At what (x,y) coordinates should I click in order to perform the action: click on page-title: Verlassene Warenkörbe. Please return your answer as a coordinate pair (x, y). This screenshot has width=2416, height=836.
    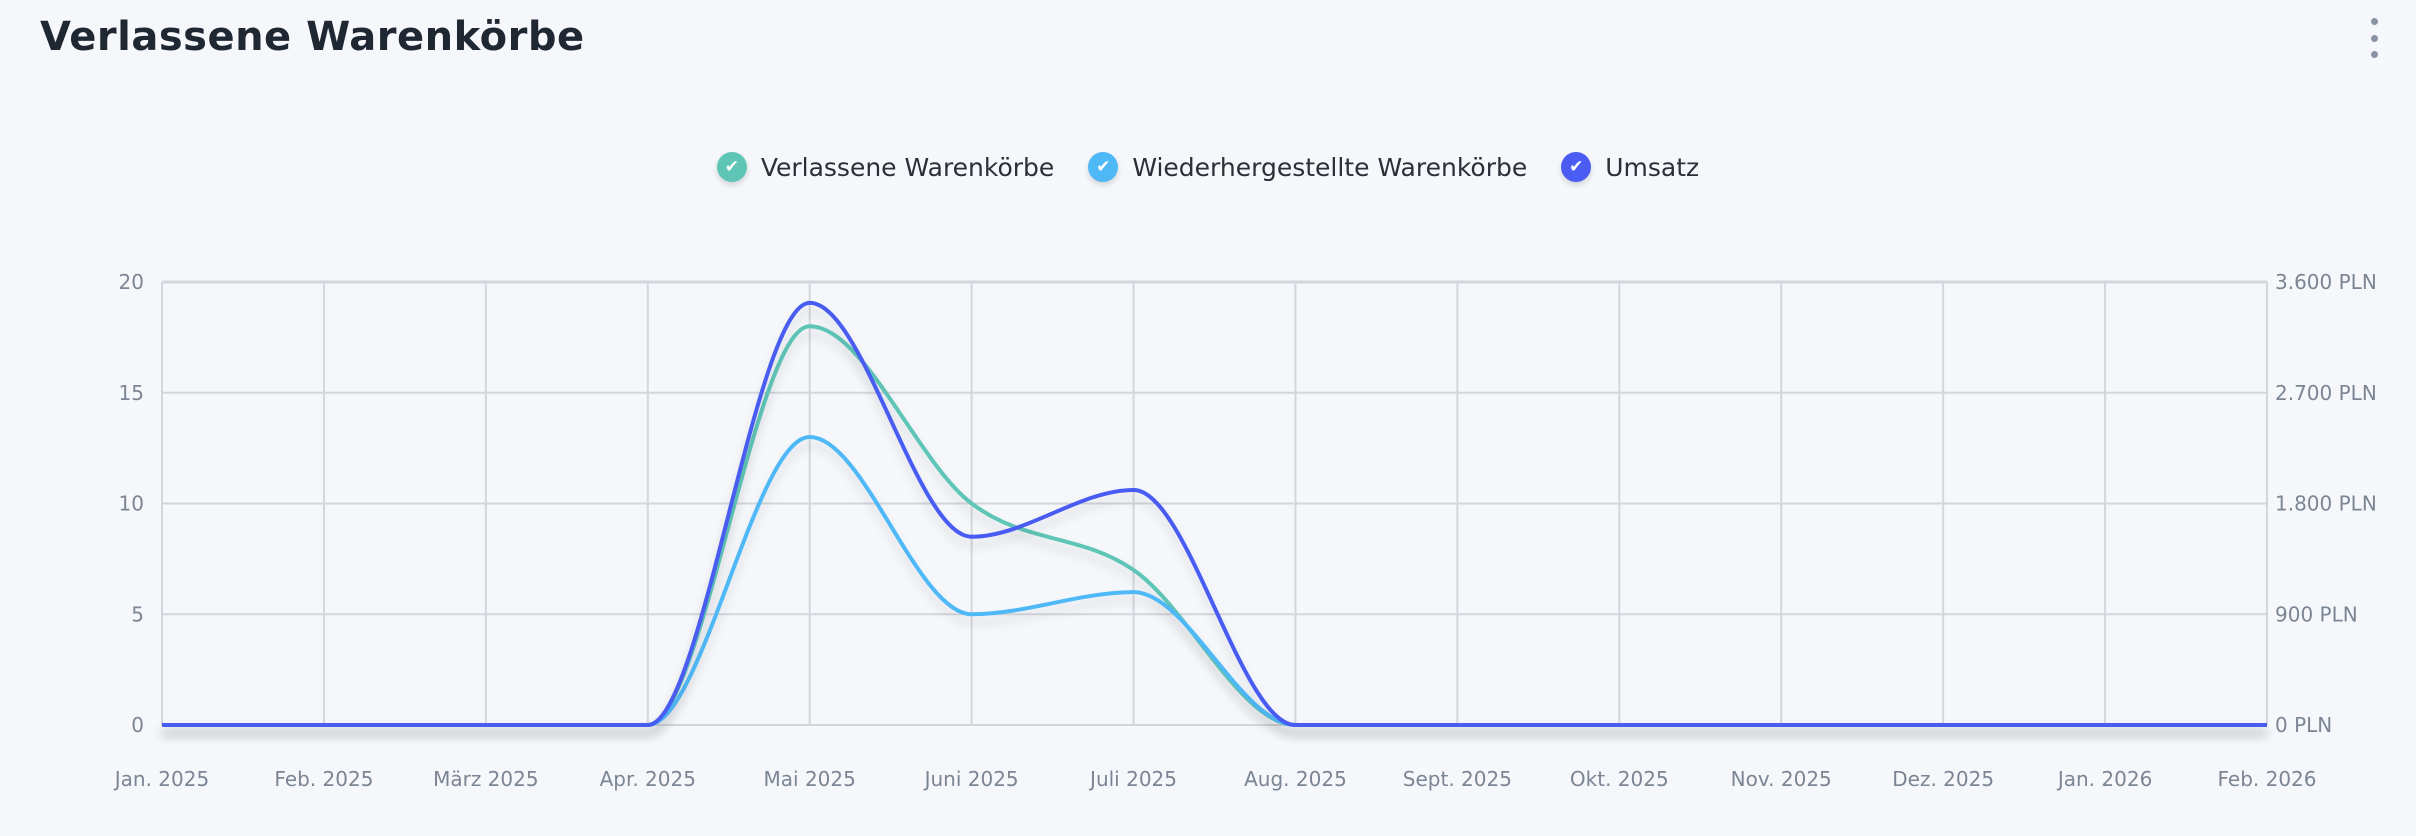
    Looking at the image, I should click on (312, 37).